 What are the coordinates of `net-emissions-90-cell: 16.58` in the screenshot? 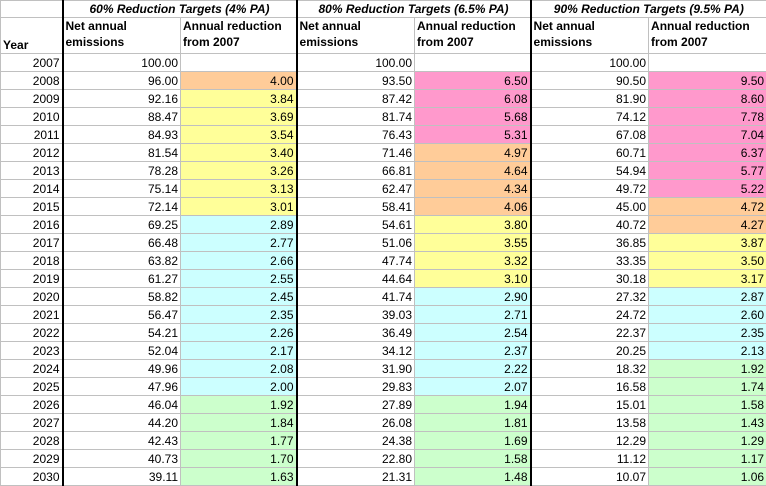 It's located at (590, 387).